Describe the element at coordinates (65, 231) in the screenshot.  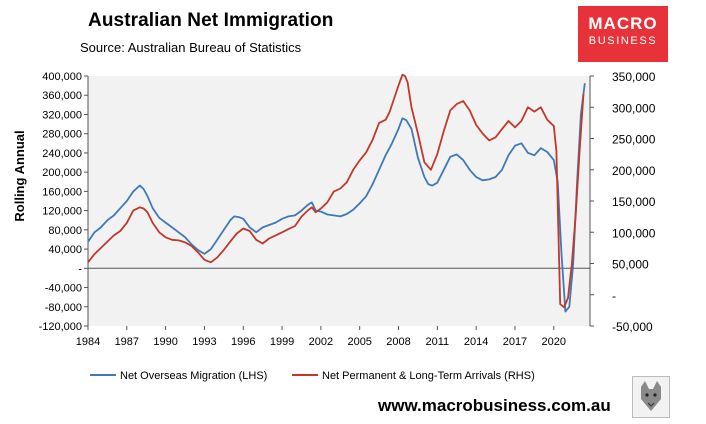
I see `left-tick-label: 80,000` at that location.